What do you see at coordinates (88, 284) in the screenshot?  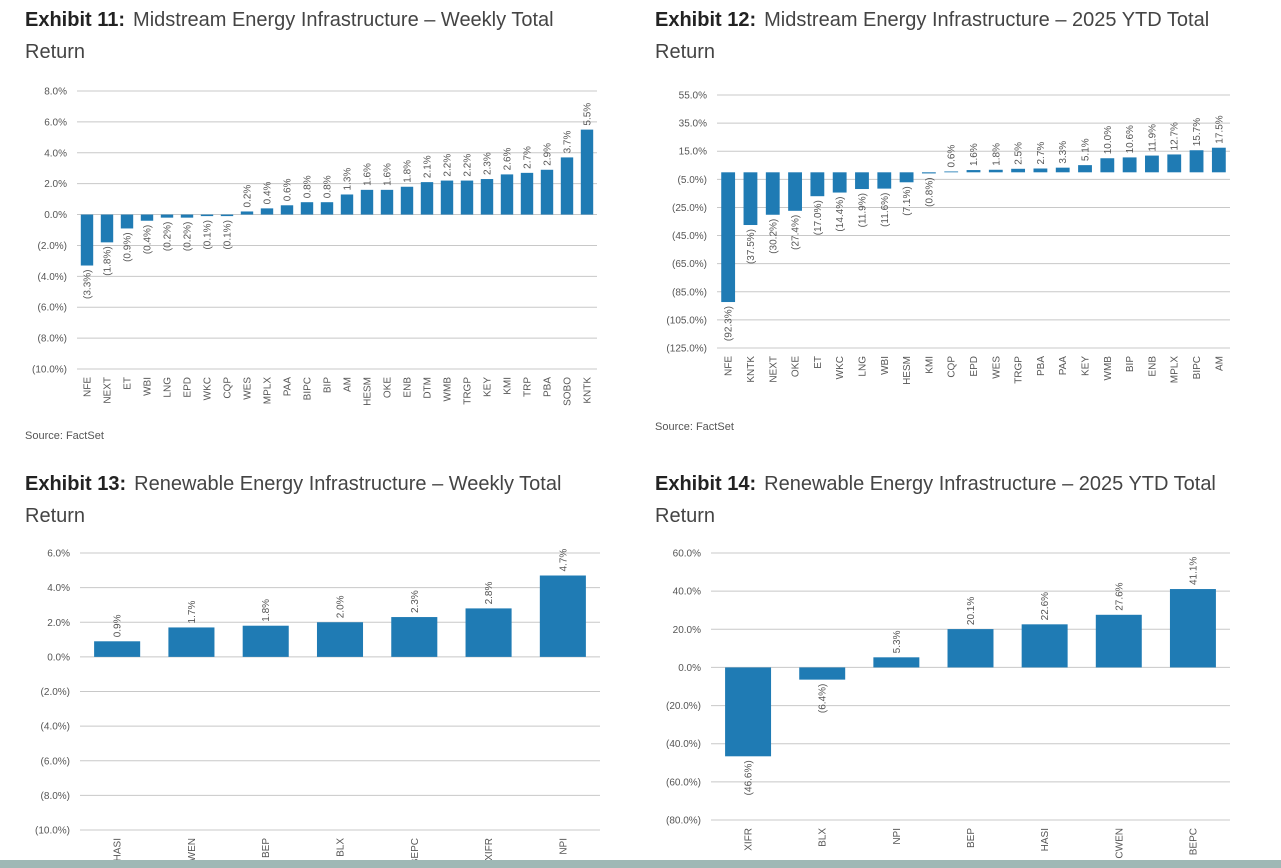 I see `value-label: (3.3%)` at bounding box center [88, 284].